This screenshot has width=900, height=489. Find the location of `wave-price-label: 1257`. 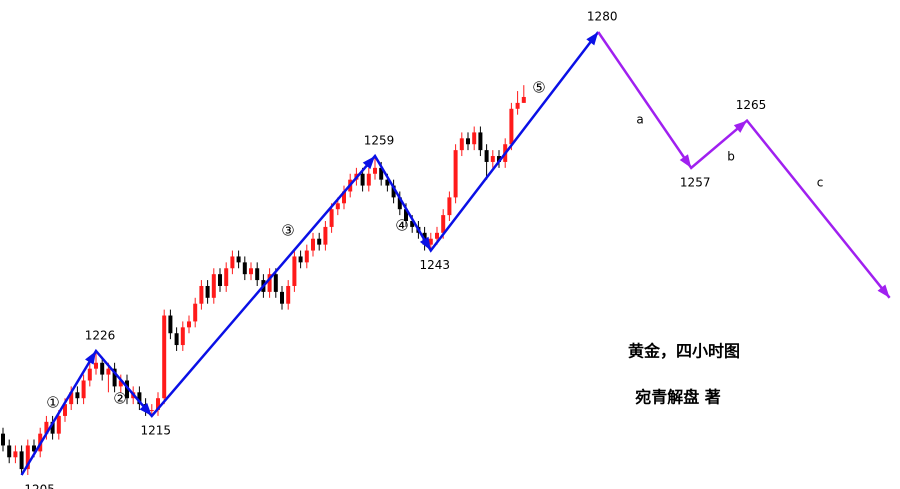

wave-price-label: 1257 is located at coordinates (695, 182).